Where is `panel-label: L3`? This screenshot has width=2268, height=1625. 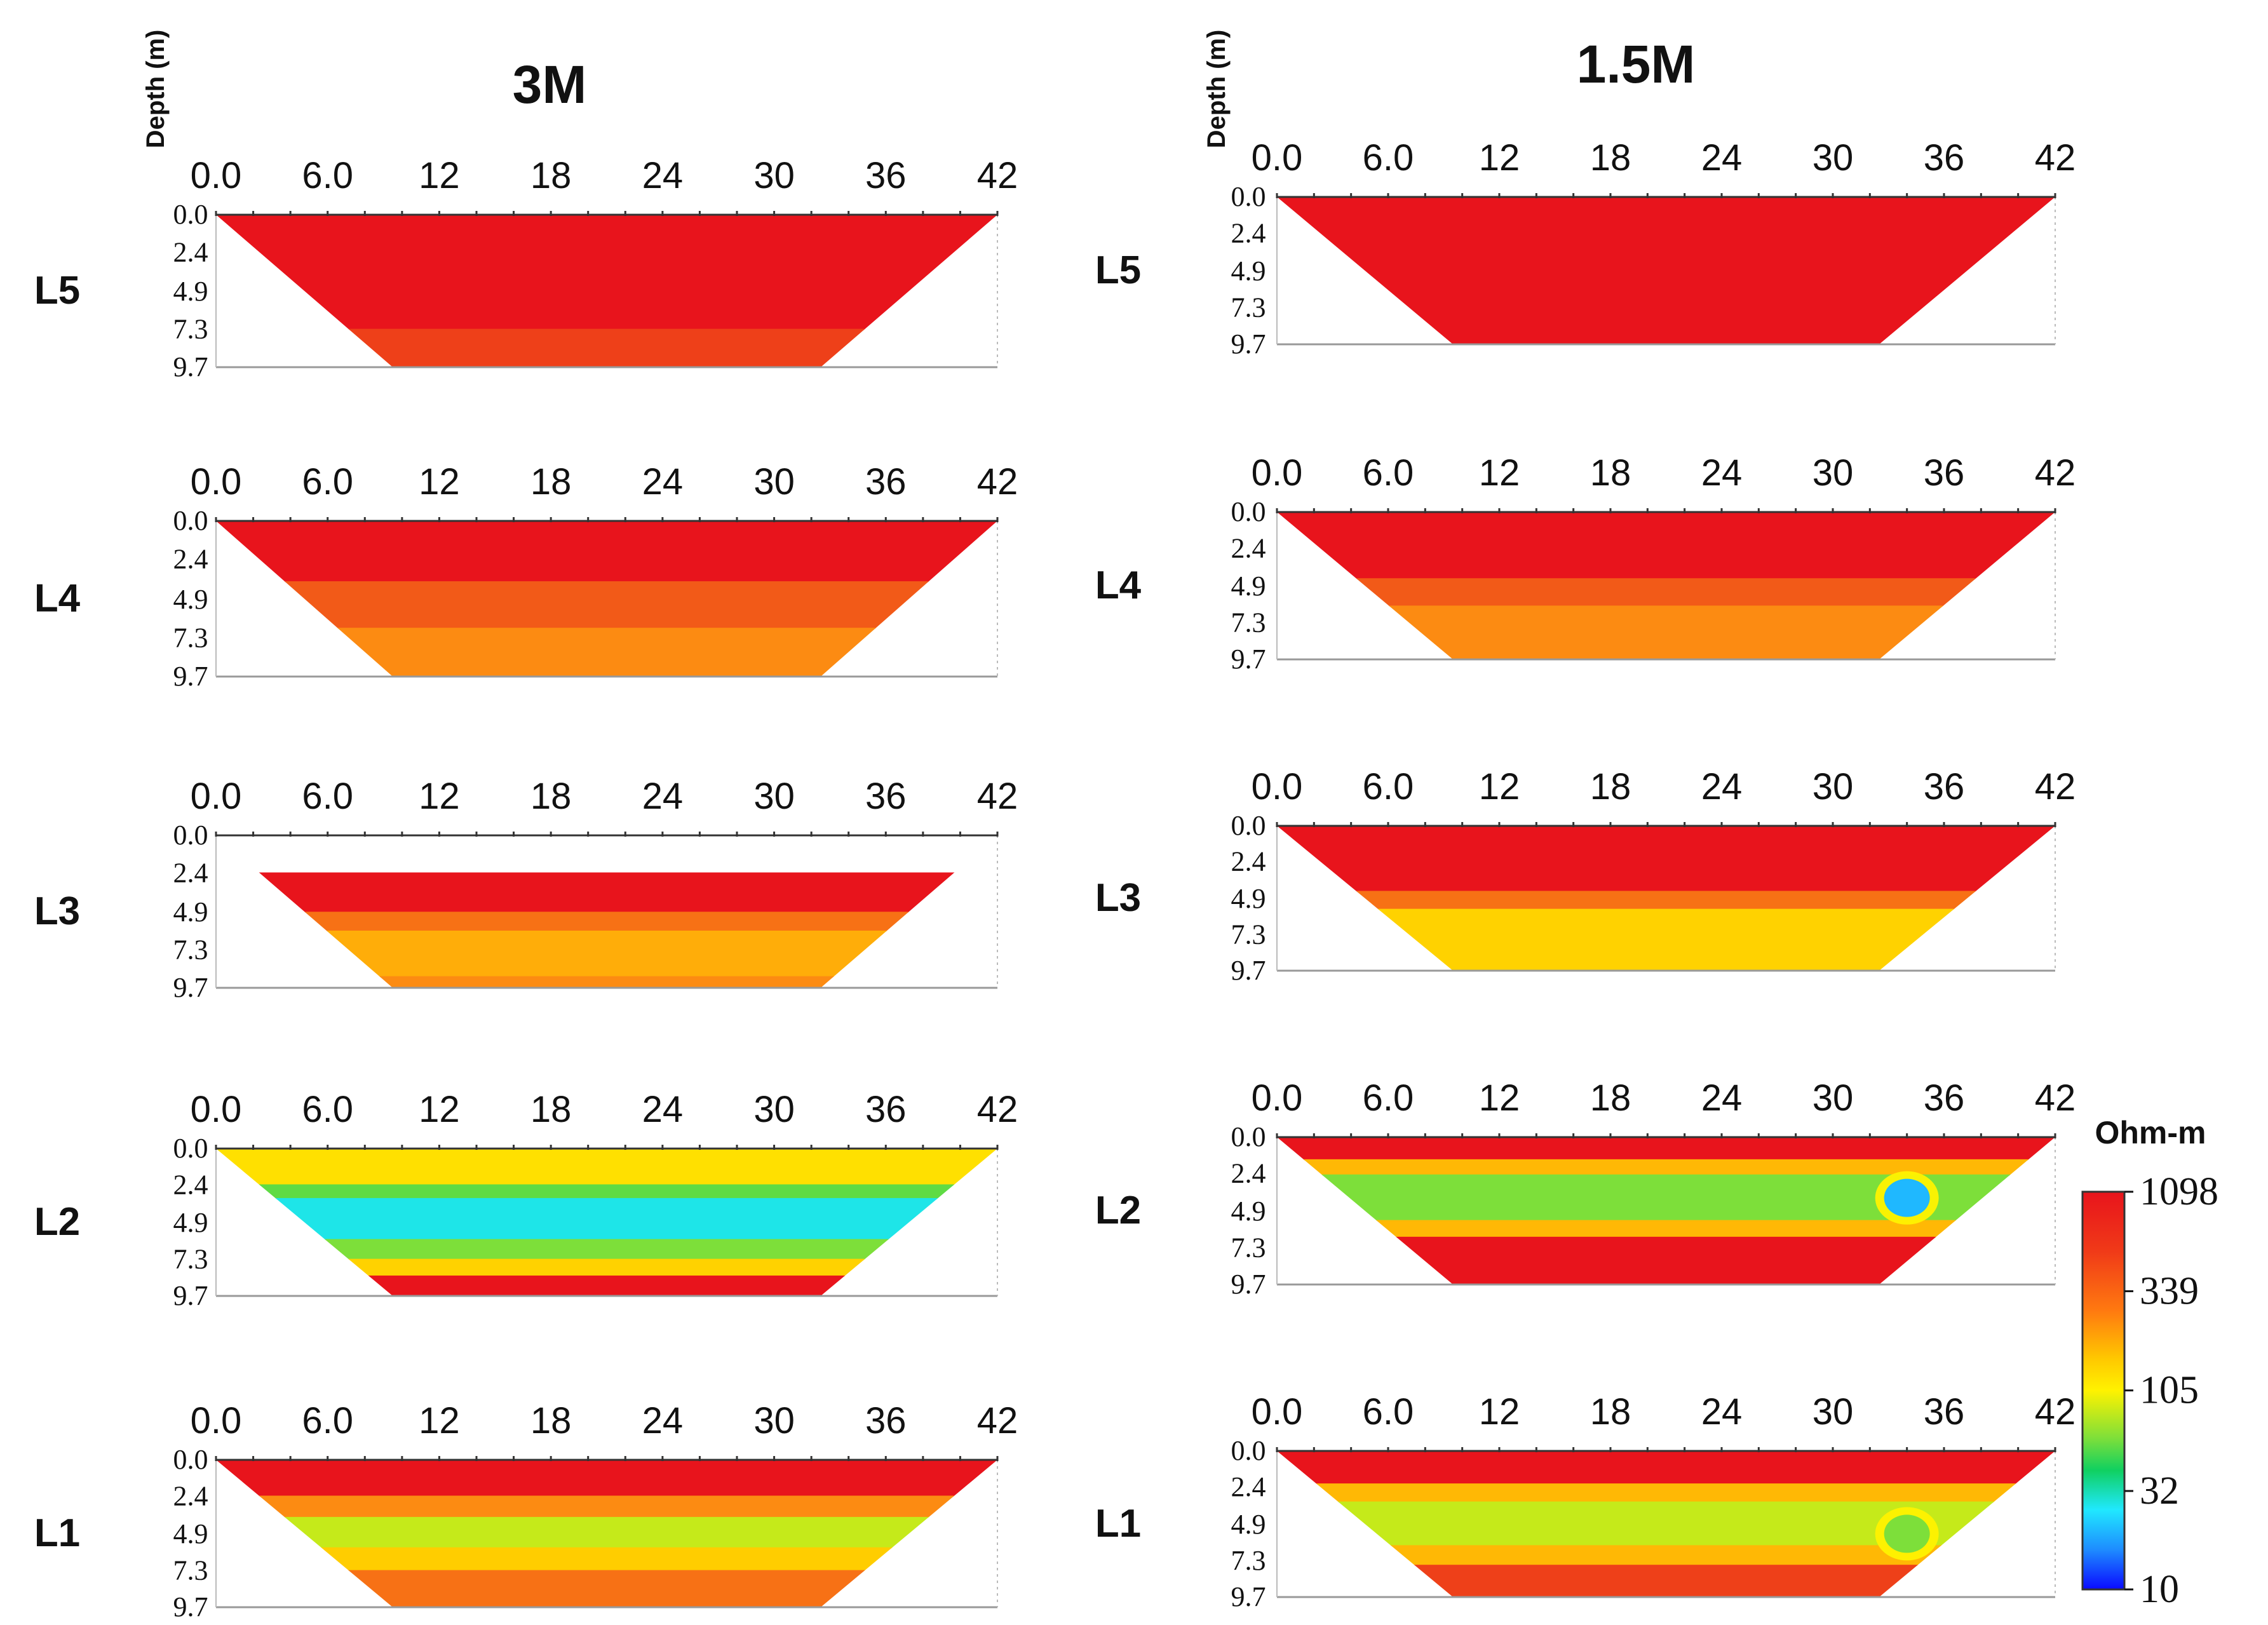
panel-label: L3 is located at coordinates (1118, 898).